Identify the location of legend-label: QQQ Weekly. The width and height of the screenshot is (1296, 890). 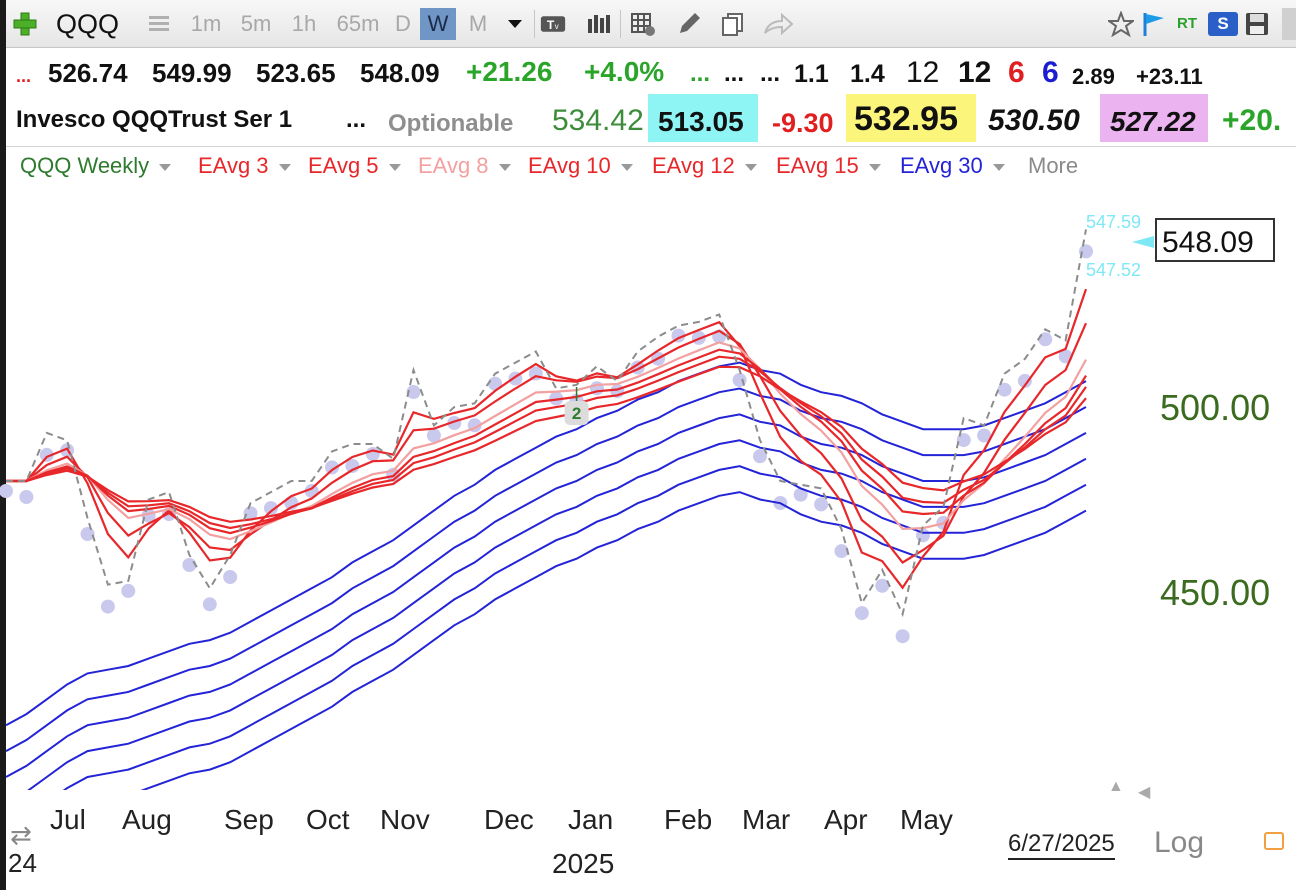
(85, 165).